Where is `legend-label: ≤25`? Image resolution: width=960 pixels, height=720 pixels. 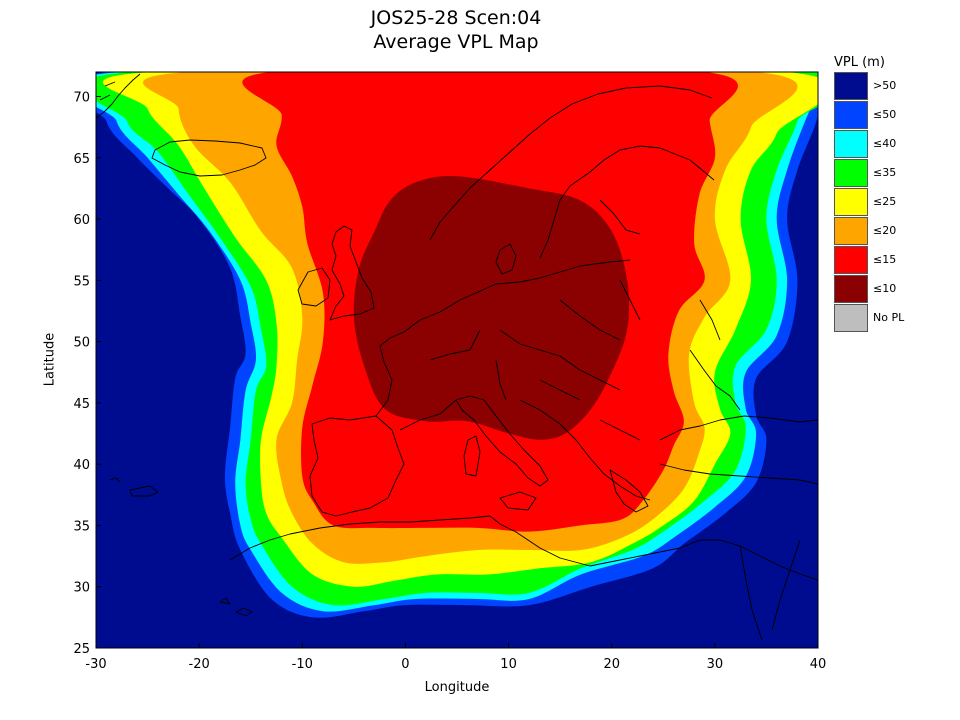
legend-label: ≤25 is located at coordinates (885, 201).